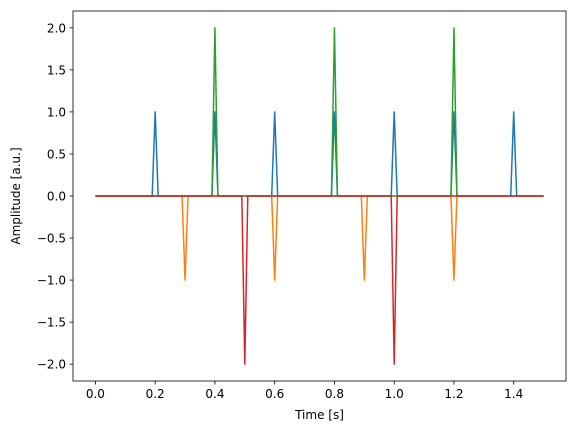 The width and height of the screenshot is (578, 432). I want to click on x-tick-label: 0.2, so click(155, 394).